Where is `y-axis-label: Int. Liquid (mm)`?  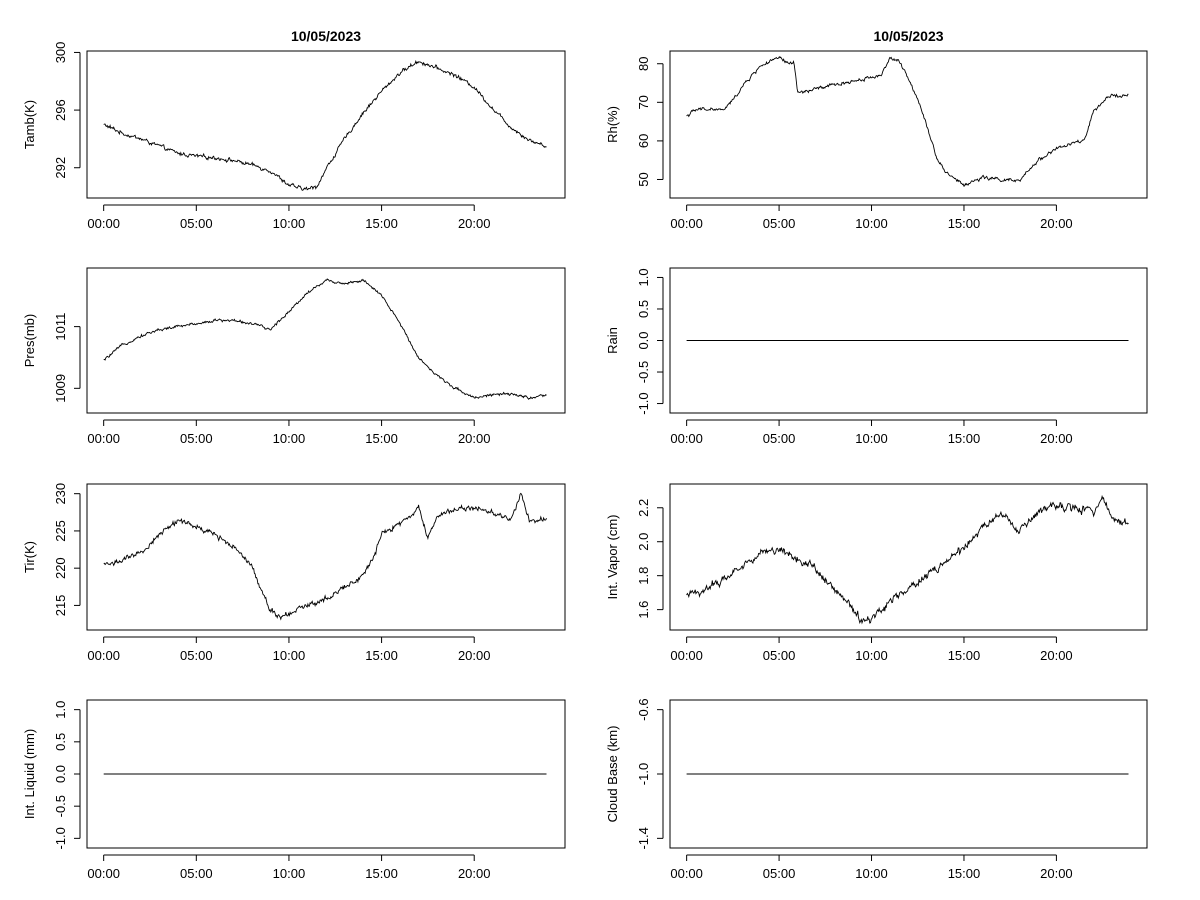 y-axis-label: Int. Liquid (mm) is located at coordinates (29, 774).